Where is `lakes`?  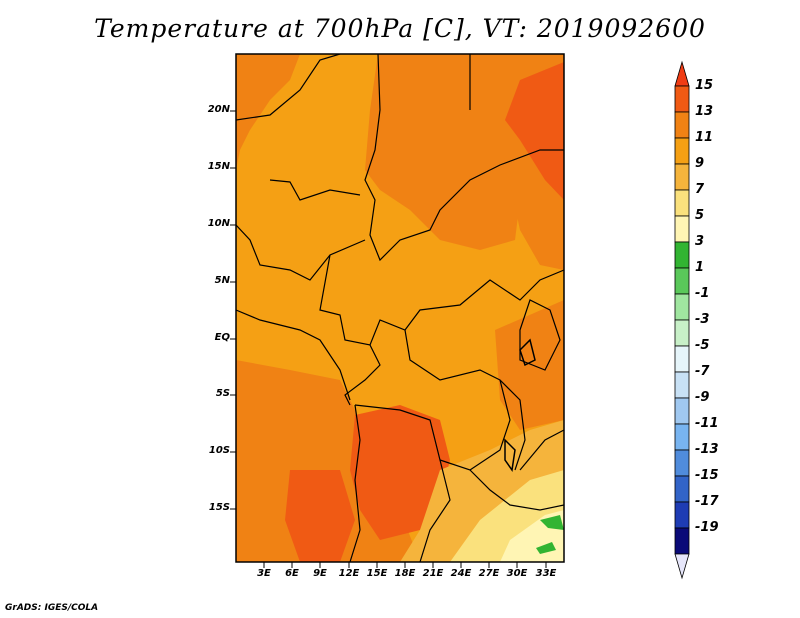 lakes is located at coordinates (520, 405).